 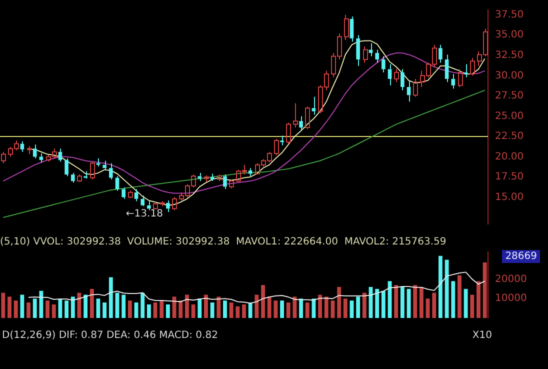 What do you see at coordinates (509, 14) in the screenshot?
I see `y-tick-label: 37.50` at bounding box center [509, 14].